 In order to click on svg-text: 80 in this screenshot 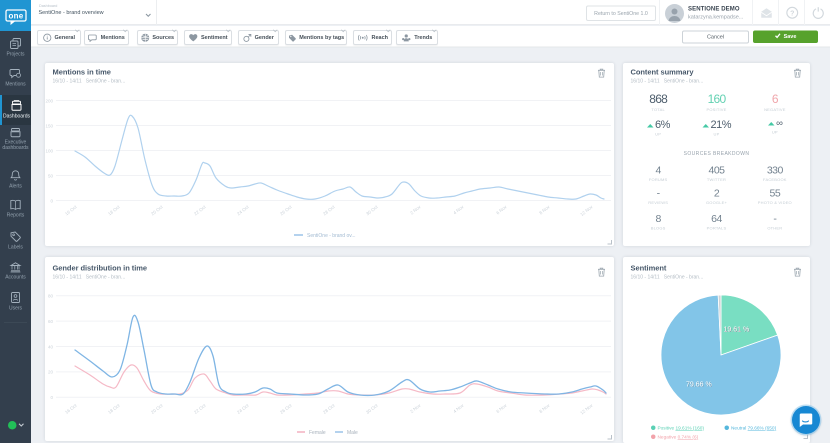, I will do `click(51, 295)`.